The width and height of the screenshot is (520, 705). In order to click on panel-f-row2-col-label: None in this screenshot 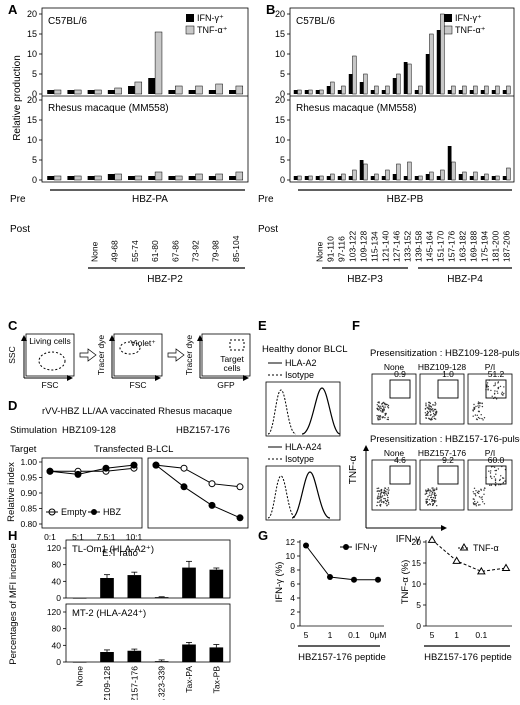, I will do `click(394, 453)`.